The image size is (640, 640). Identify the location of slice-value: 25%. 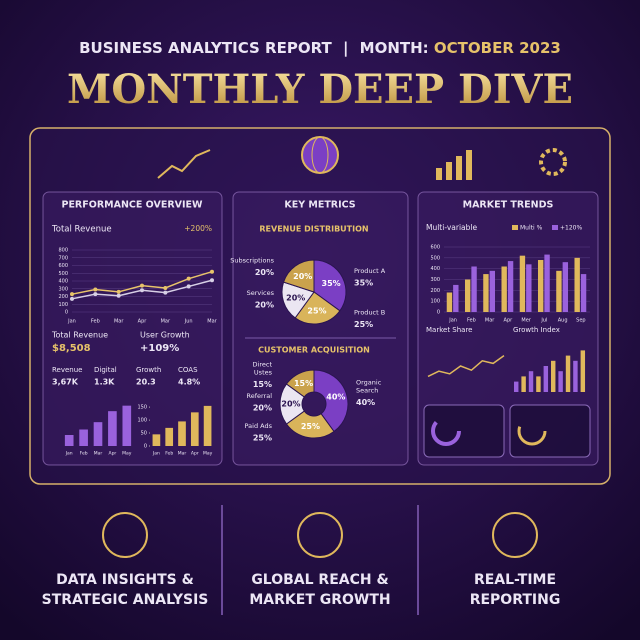
(310, 426).